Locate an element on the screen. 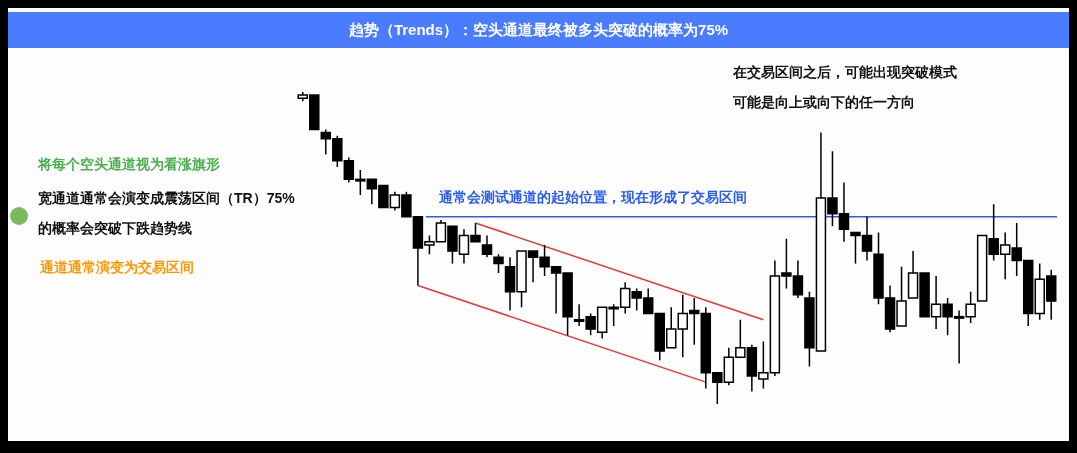  candlestick is located at coordinates (487, 246).